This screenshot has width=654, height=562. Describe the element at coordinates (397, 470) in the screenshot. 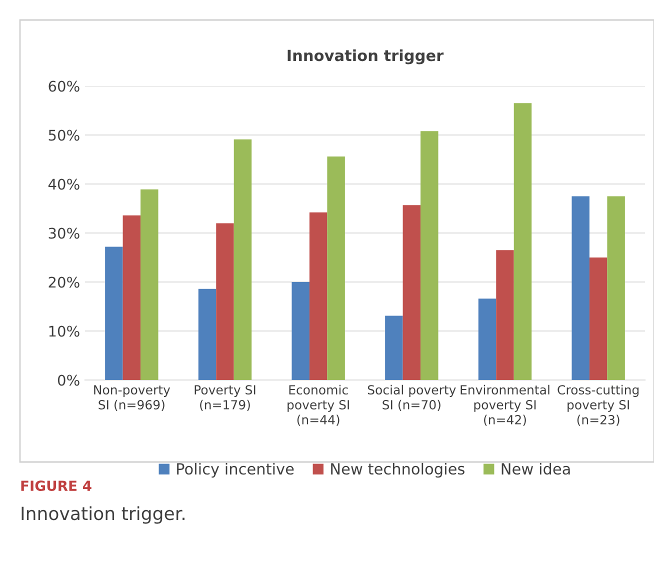

I see `legend-label: New technologies` at that location.